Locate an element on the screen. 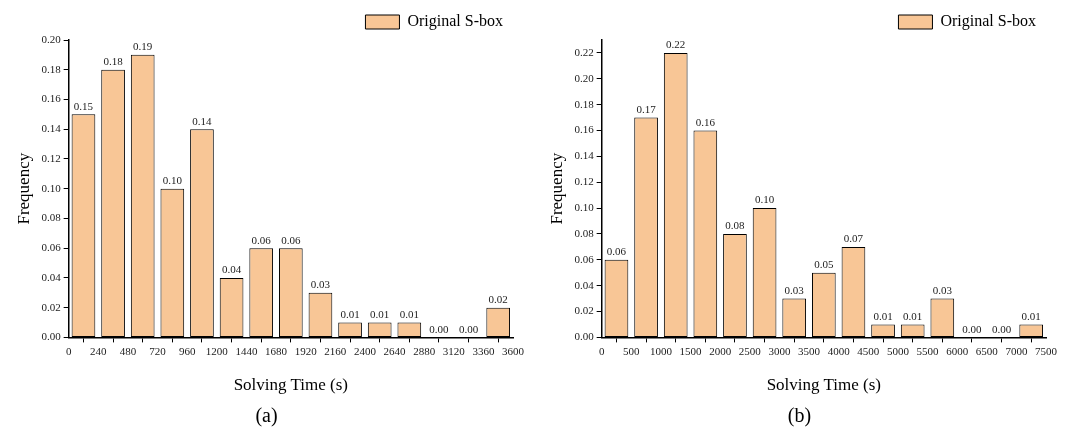  x-tick-label: 960 is located at coordinates (187, 350).